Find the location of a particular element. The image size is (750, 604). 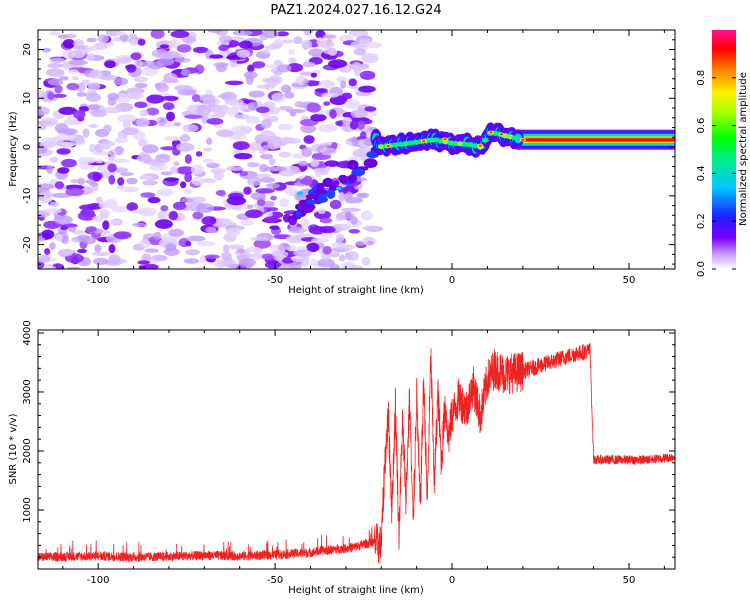

snr-x-axis-label: Height of straight line (km) is located at coordinates (356, 590).